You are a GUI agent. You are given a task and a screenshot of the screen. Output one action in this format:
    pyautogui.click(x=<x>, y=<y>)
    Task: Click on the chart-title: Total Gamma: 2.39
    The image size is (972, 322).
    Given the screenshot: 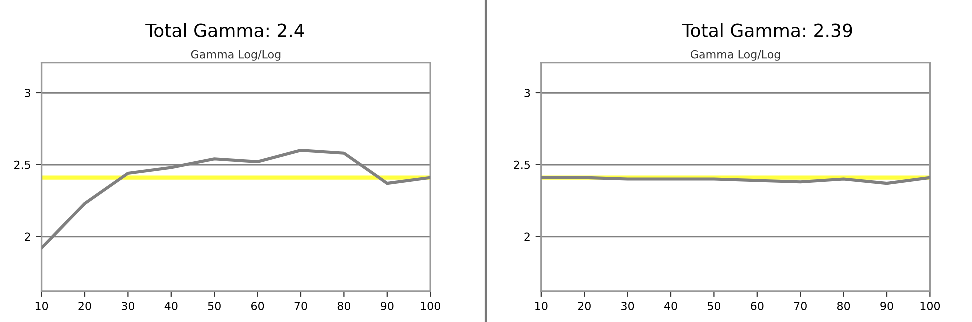 What is the action you would take?
    pyautogui.click(x=767, y=30)
    